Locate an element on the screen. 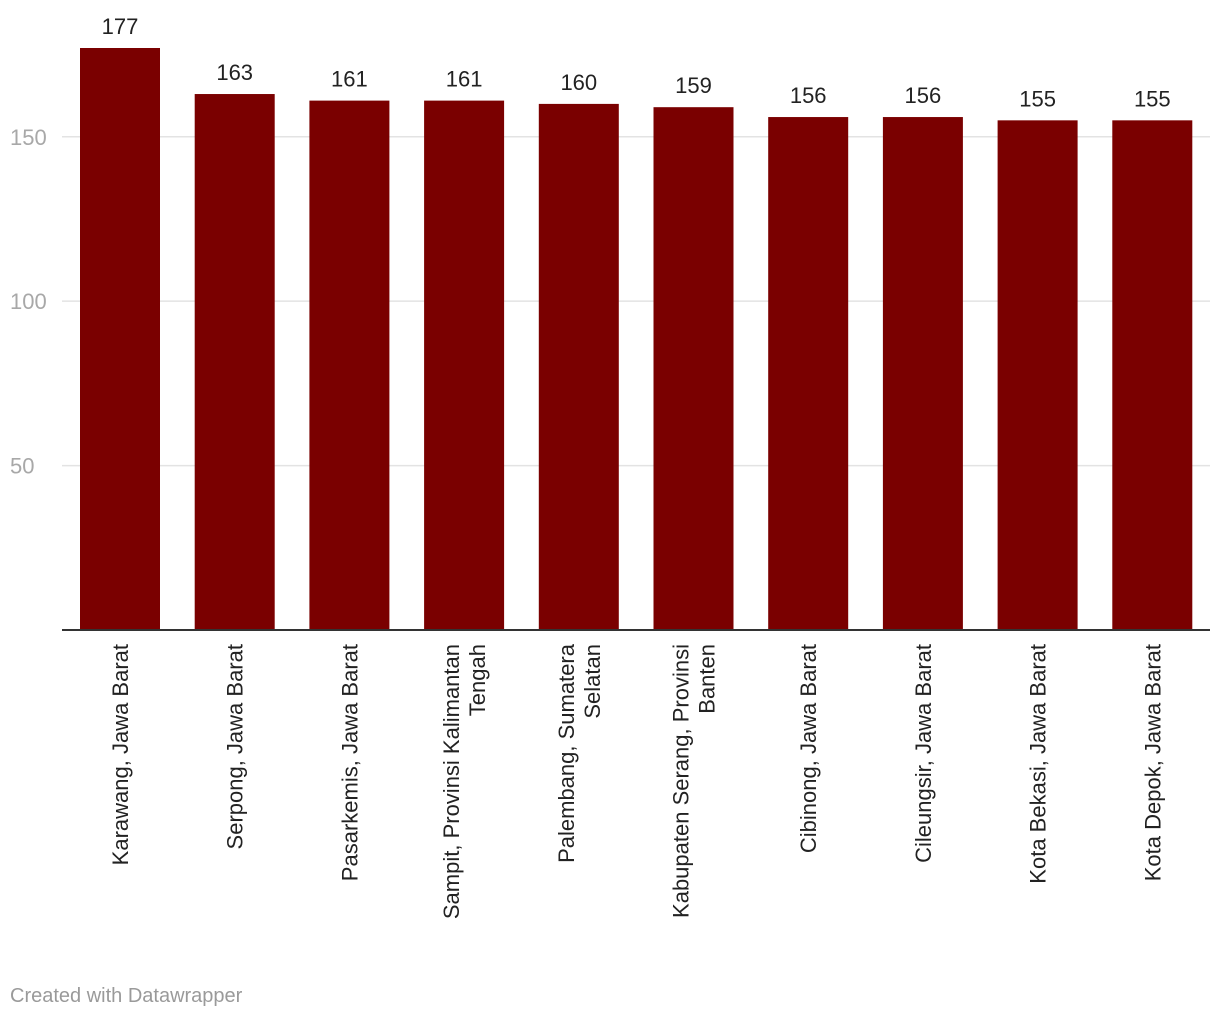 The width and height of the screenshot is (1220, 1020). y-tick-label: 50 is located at coordinates (22, 466).